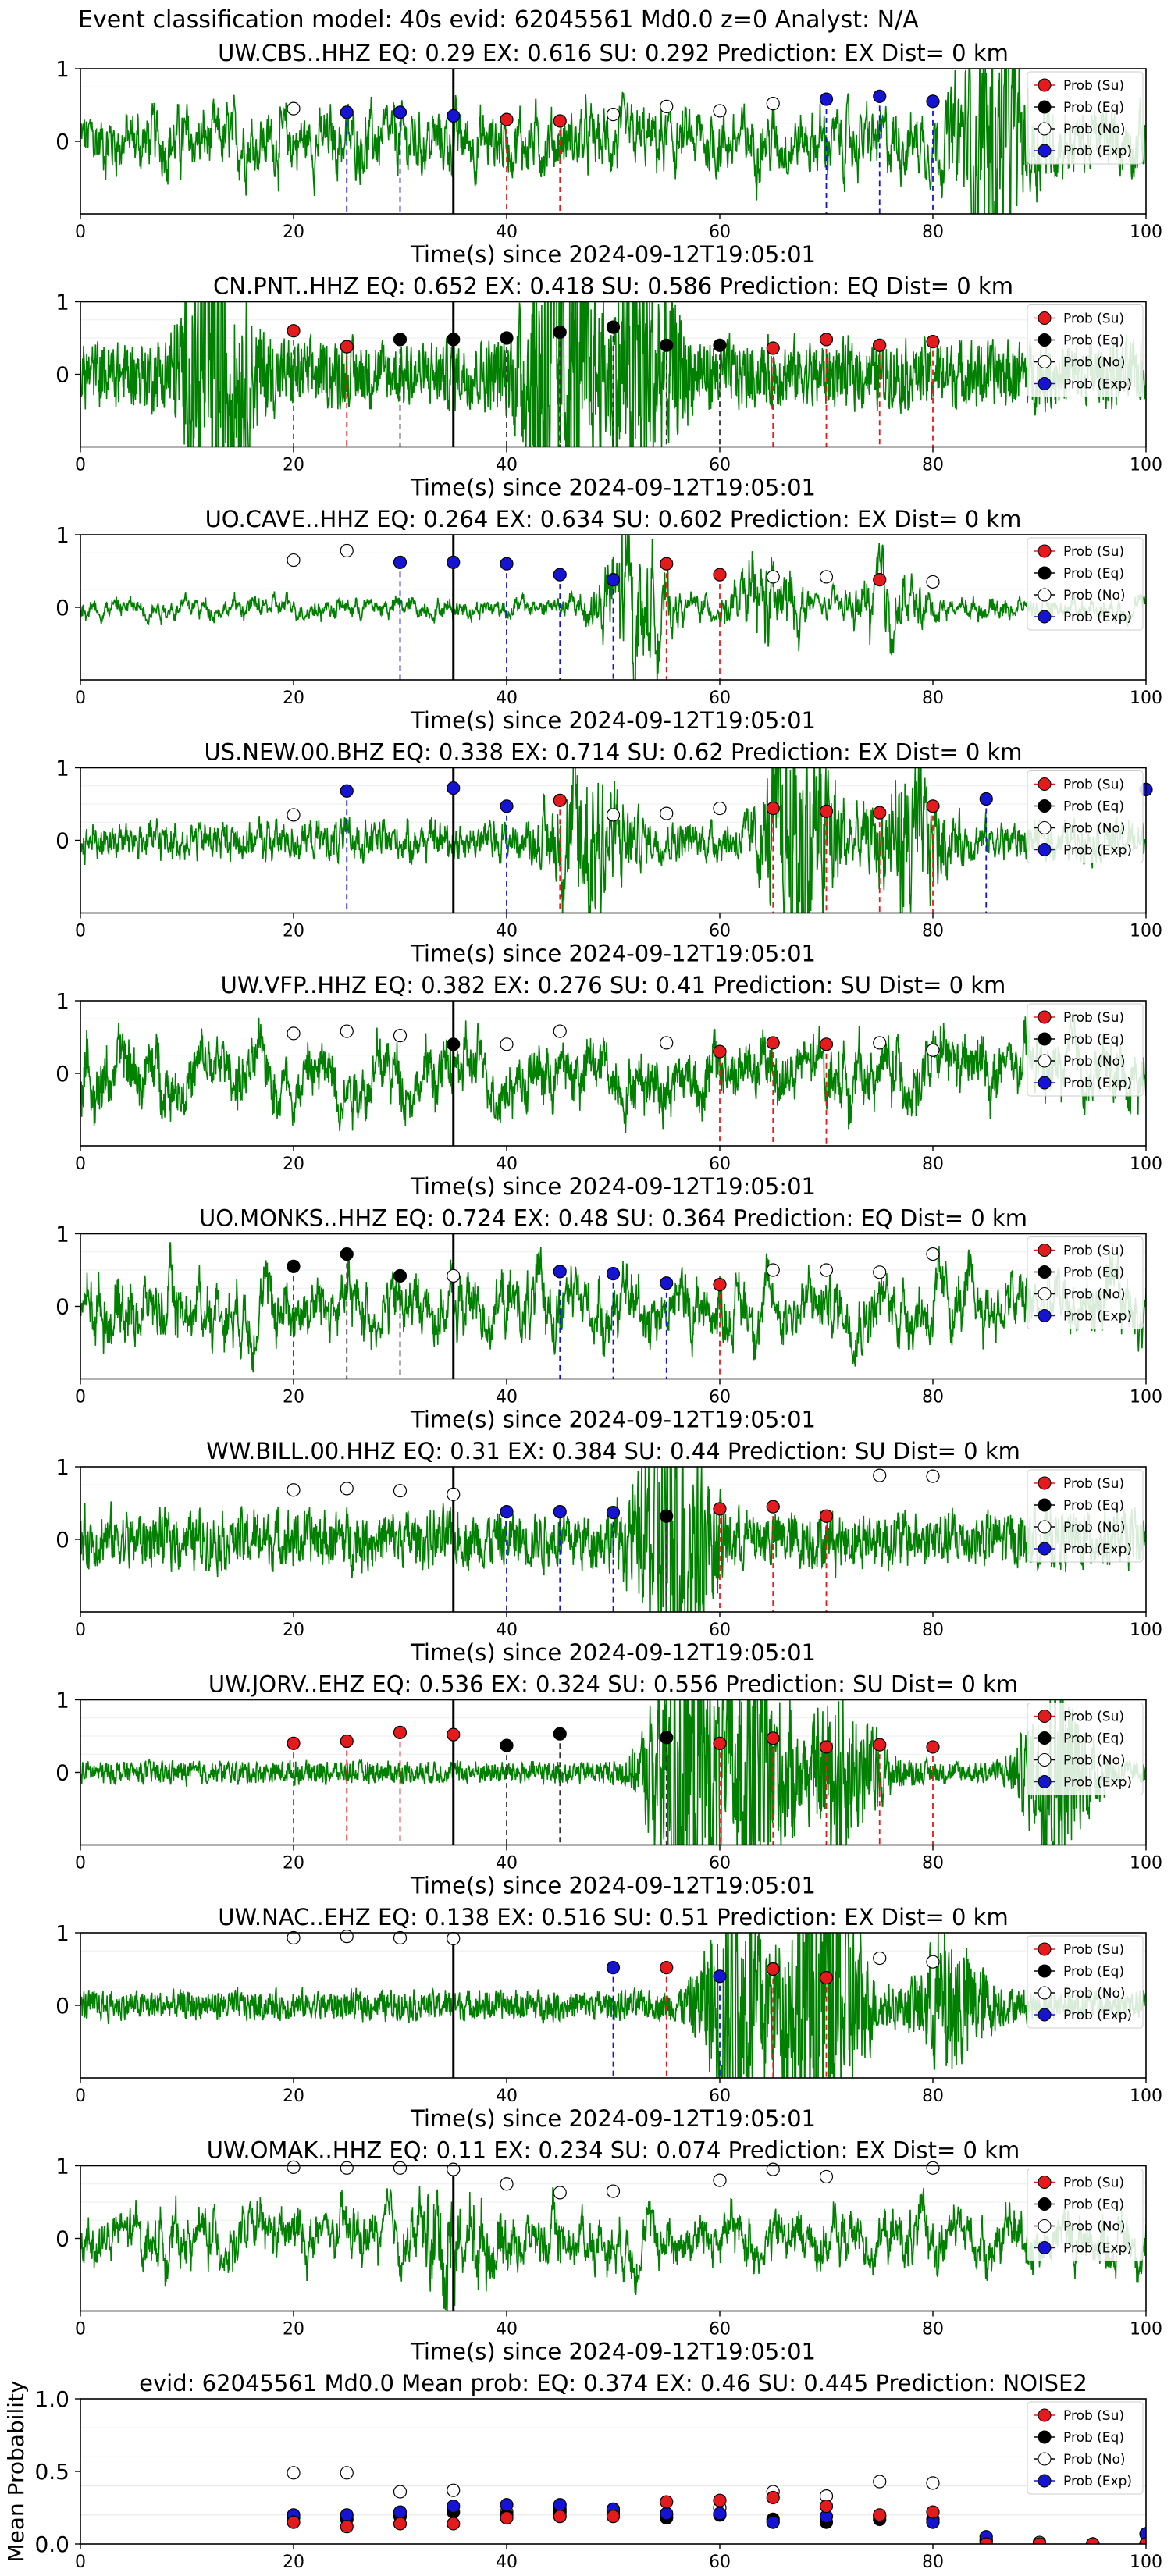  I want to click on panel-3-legend-marker-eq, so click(1045, 806).